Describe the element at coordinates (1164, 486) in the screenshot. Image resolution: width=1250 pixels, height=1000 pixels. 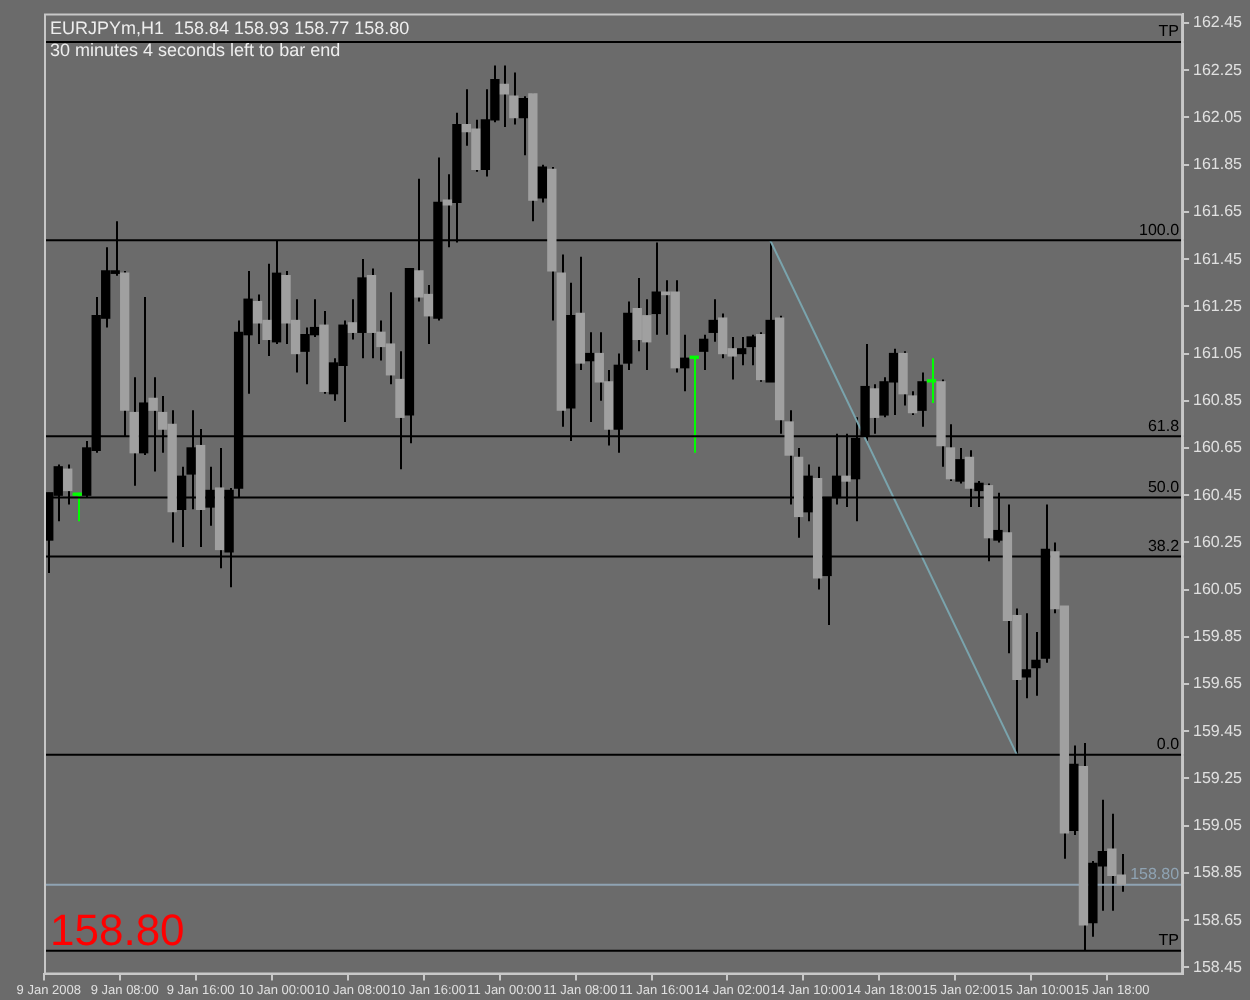
I see `annotation: 50.0` at that location.